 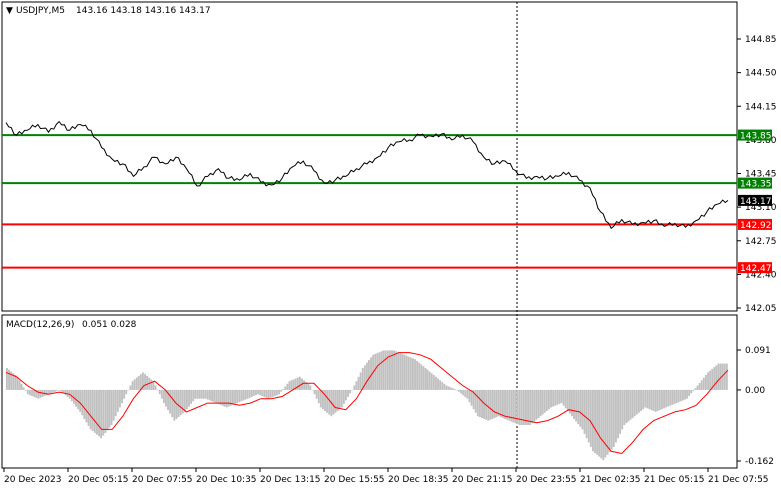 What do you see at coordinates (755, 391) in the screenshot?
I see `macd-tick-label: 0.00` at bounding box center [755, 391].